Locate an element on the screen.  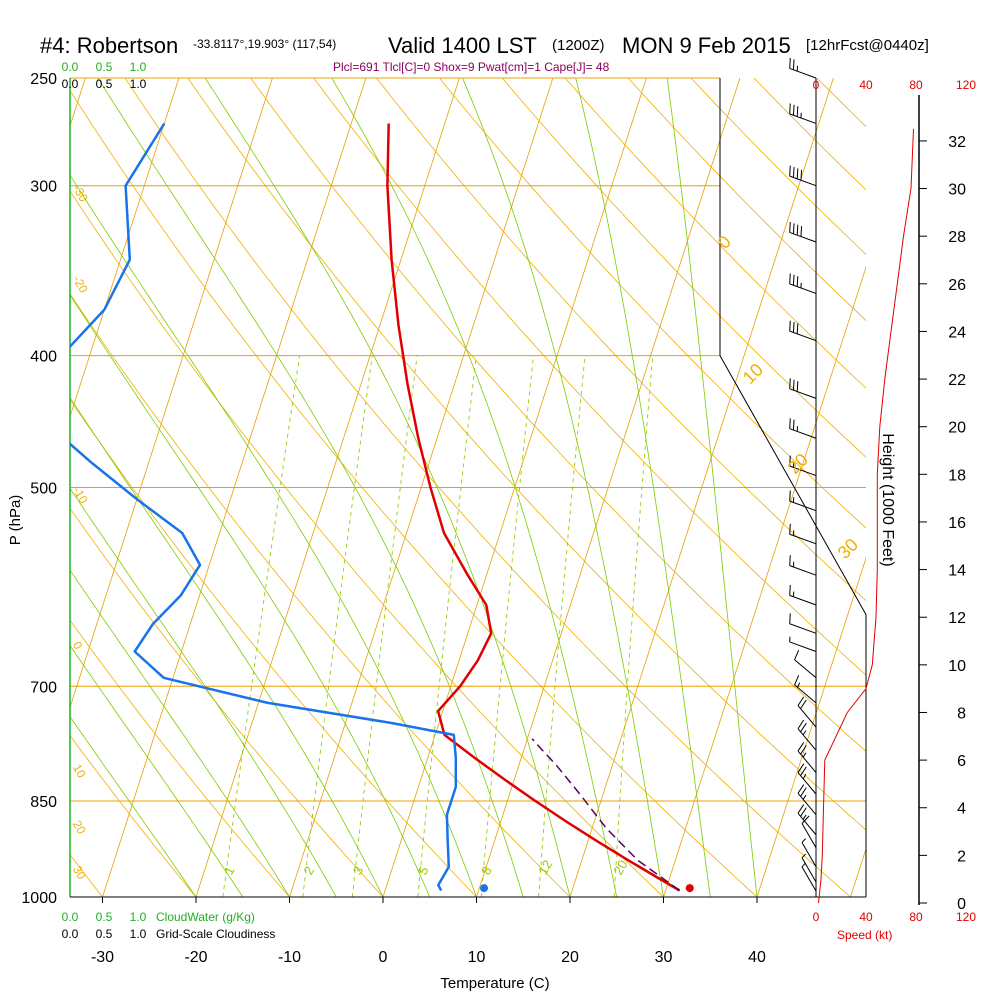
pressure-tick-label: 700 is located at coordinates (43, 687).